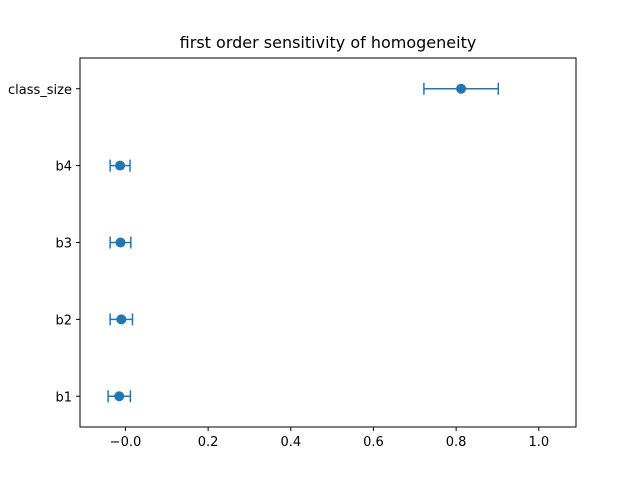 The width and height of the screenshot is (640, 480). What do you see at coordinates (329, 438) in the screenshot?
I see `x-axis: −0.0 0.2 0.4 0.6 0.8 1.0` at bounding box center [329, 438].